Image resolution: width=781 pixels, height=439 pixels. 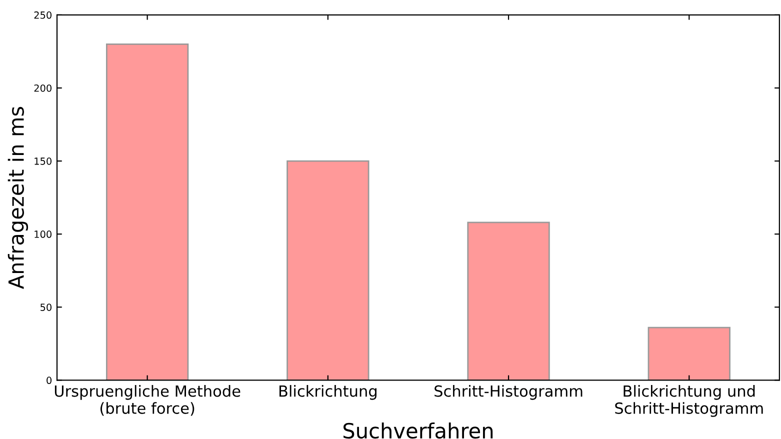 I want to click on y-tick-label: 150, so click(x=43, y=161).